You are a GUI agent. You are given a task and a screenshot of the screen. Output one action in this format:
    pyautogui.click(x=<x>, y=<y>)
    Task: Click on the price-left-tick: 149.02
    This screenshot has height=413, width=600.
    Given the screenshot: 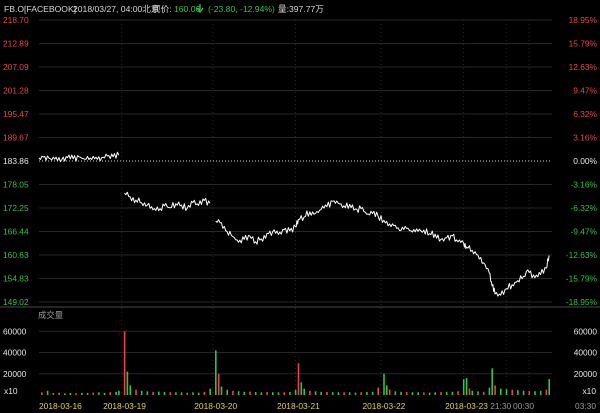 What is the action you would take?
    pyautogui.click(x=16, y=302)
    